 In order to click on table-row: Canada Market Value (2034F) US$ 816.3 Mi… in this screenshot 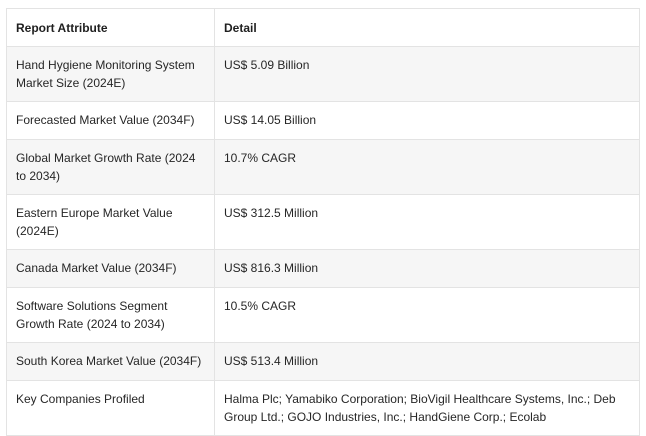, I will do `click(323, 268)`.